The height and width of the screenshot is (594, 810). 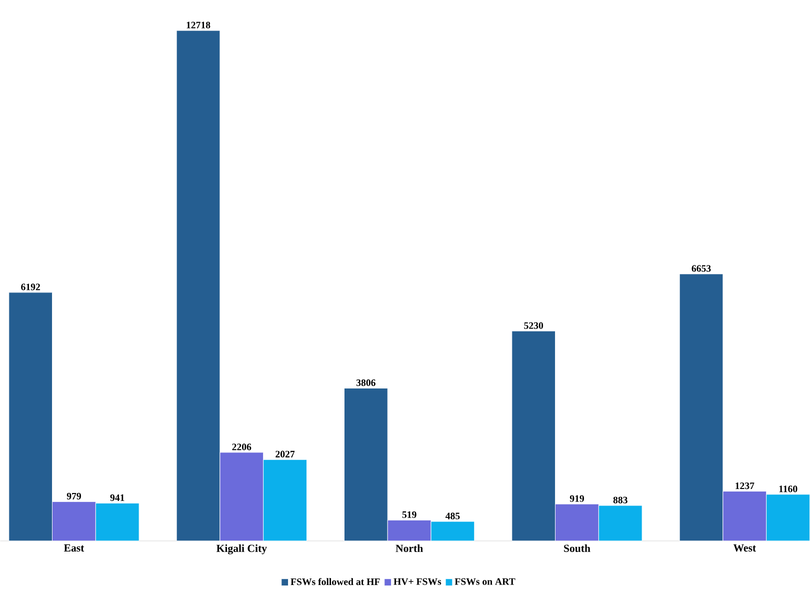 I want to click on x-tick-label: West, so click(x=744, y=548).